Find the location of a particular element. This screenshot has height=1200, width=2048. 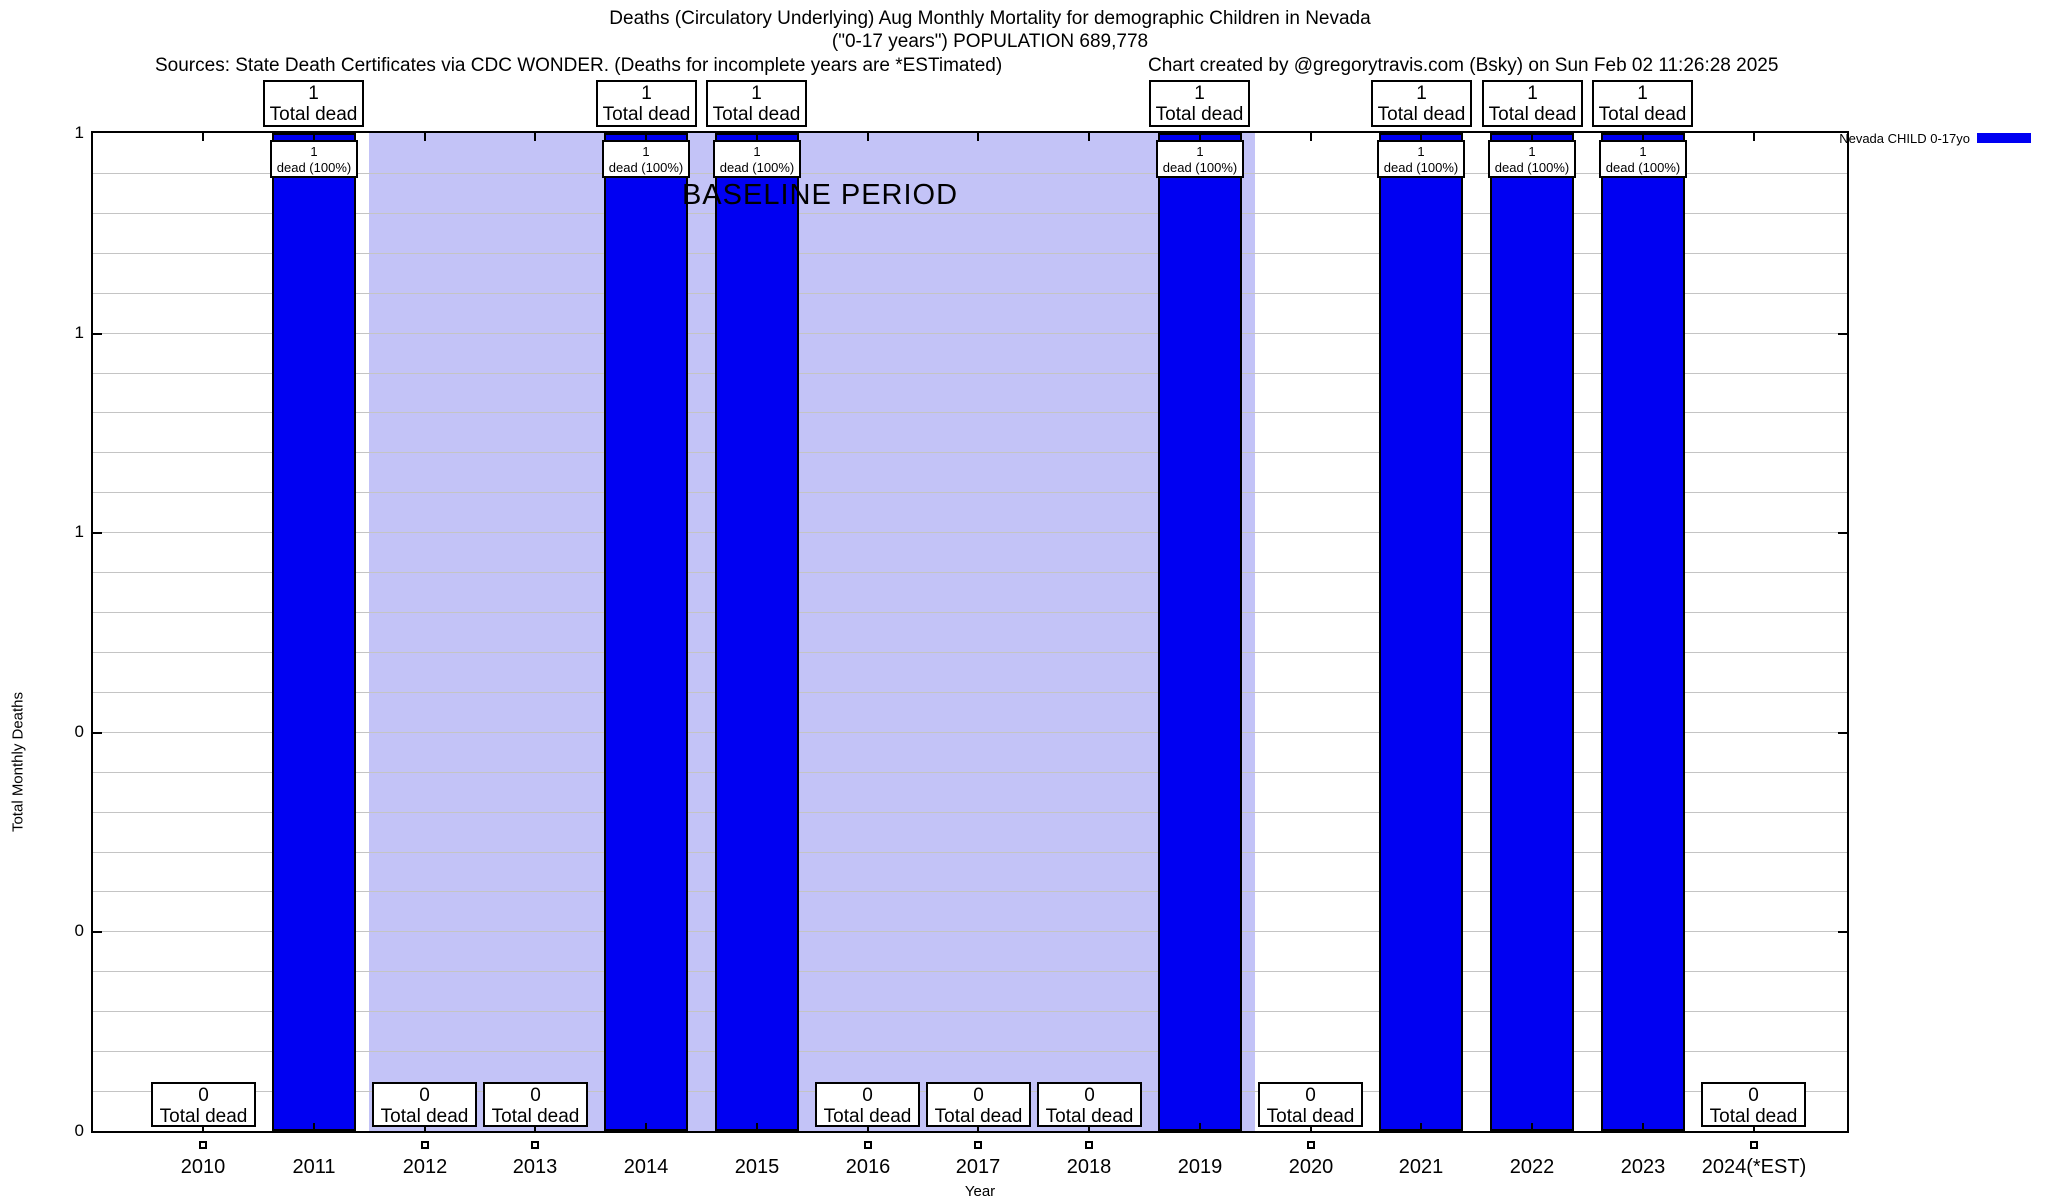

x-tick-label-2016: 2016 is located at coordinates (868, 1167).